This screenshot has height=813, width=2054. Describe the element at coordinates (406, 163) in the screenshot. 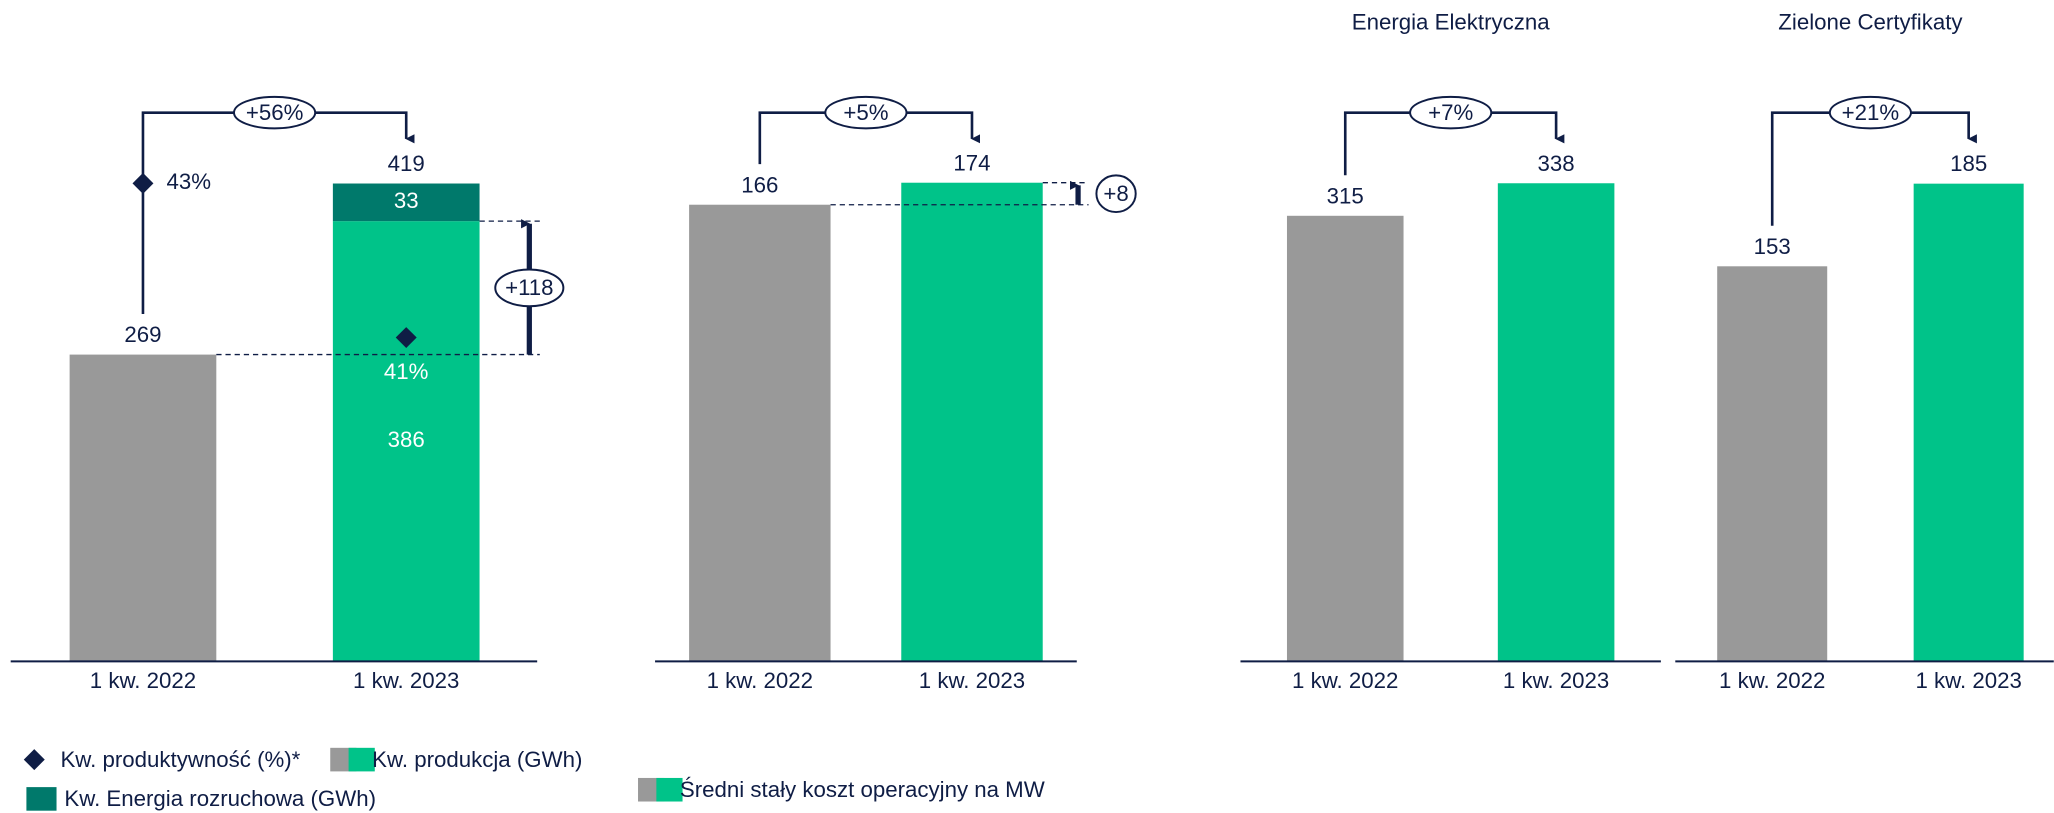

I see `bar-total-label: 419` at that location.